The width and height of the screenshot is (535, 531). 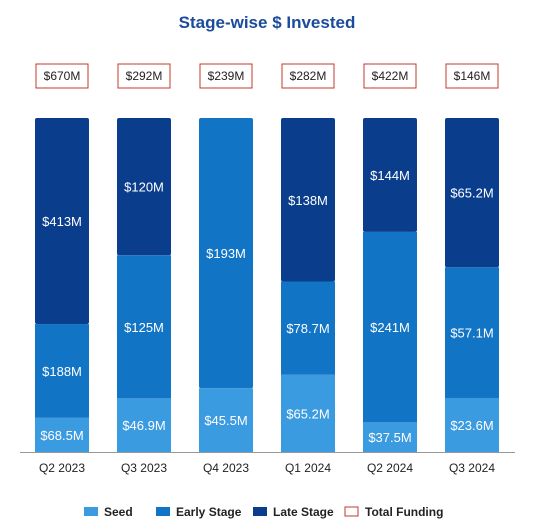 I want to click on data-label: $68.5M, so click(x=61, y=435).